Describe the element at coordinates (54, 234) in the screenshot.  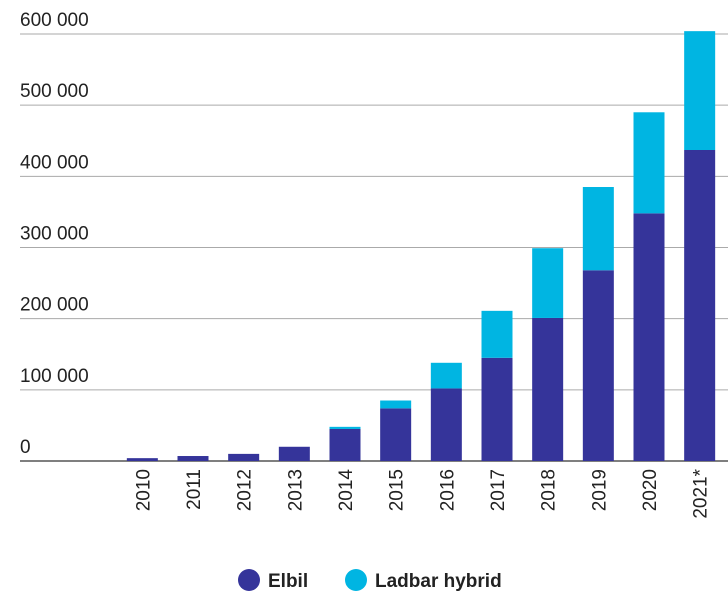
I see `y-tick-label: 300 000` at that location.